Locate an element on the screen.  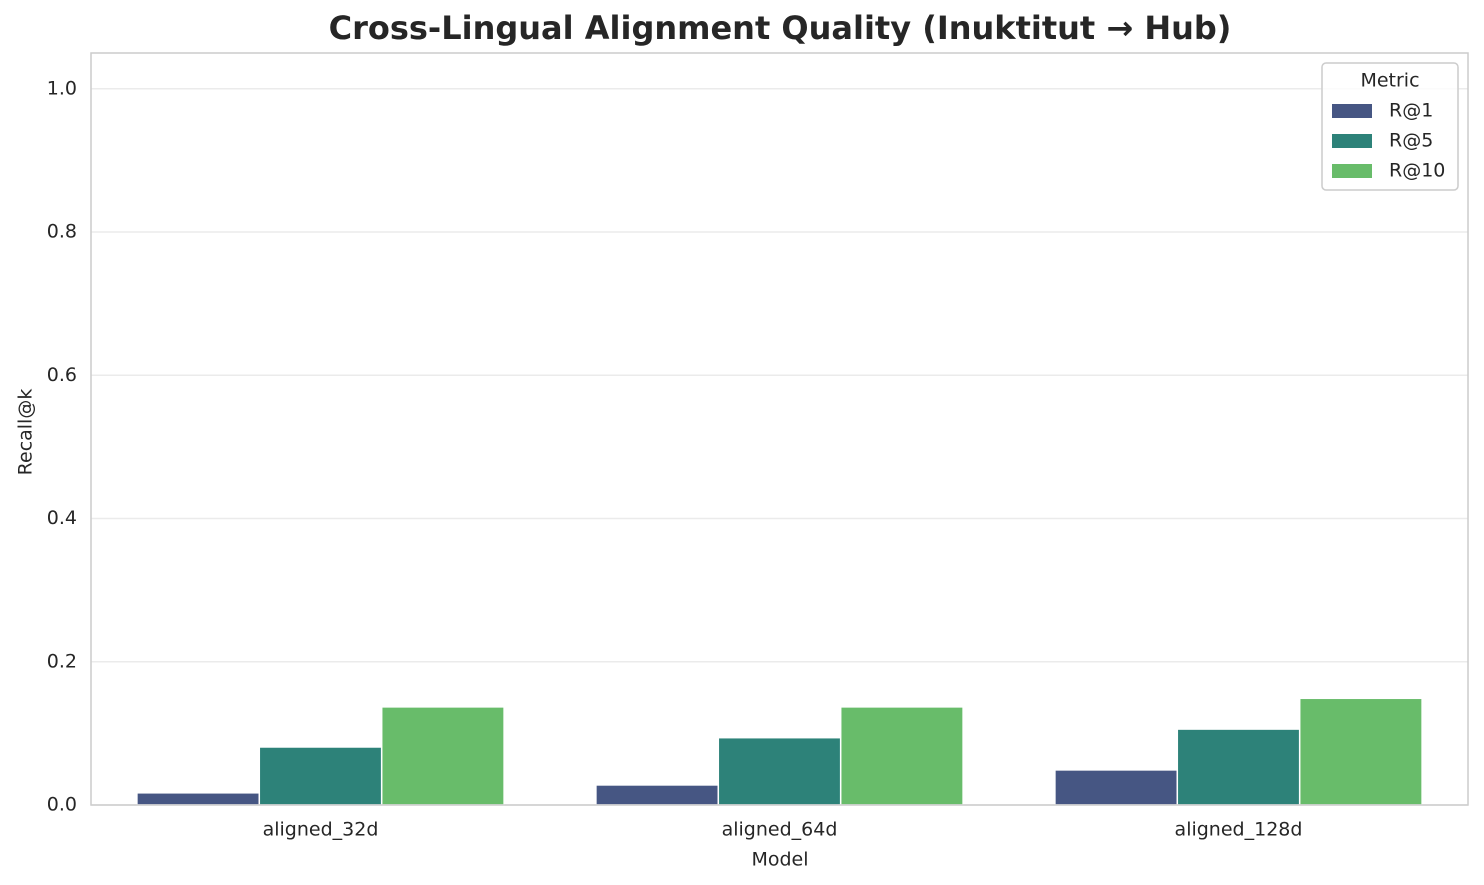
x-axis-label: Model is located at coordinates (779, 860).